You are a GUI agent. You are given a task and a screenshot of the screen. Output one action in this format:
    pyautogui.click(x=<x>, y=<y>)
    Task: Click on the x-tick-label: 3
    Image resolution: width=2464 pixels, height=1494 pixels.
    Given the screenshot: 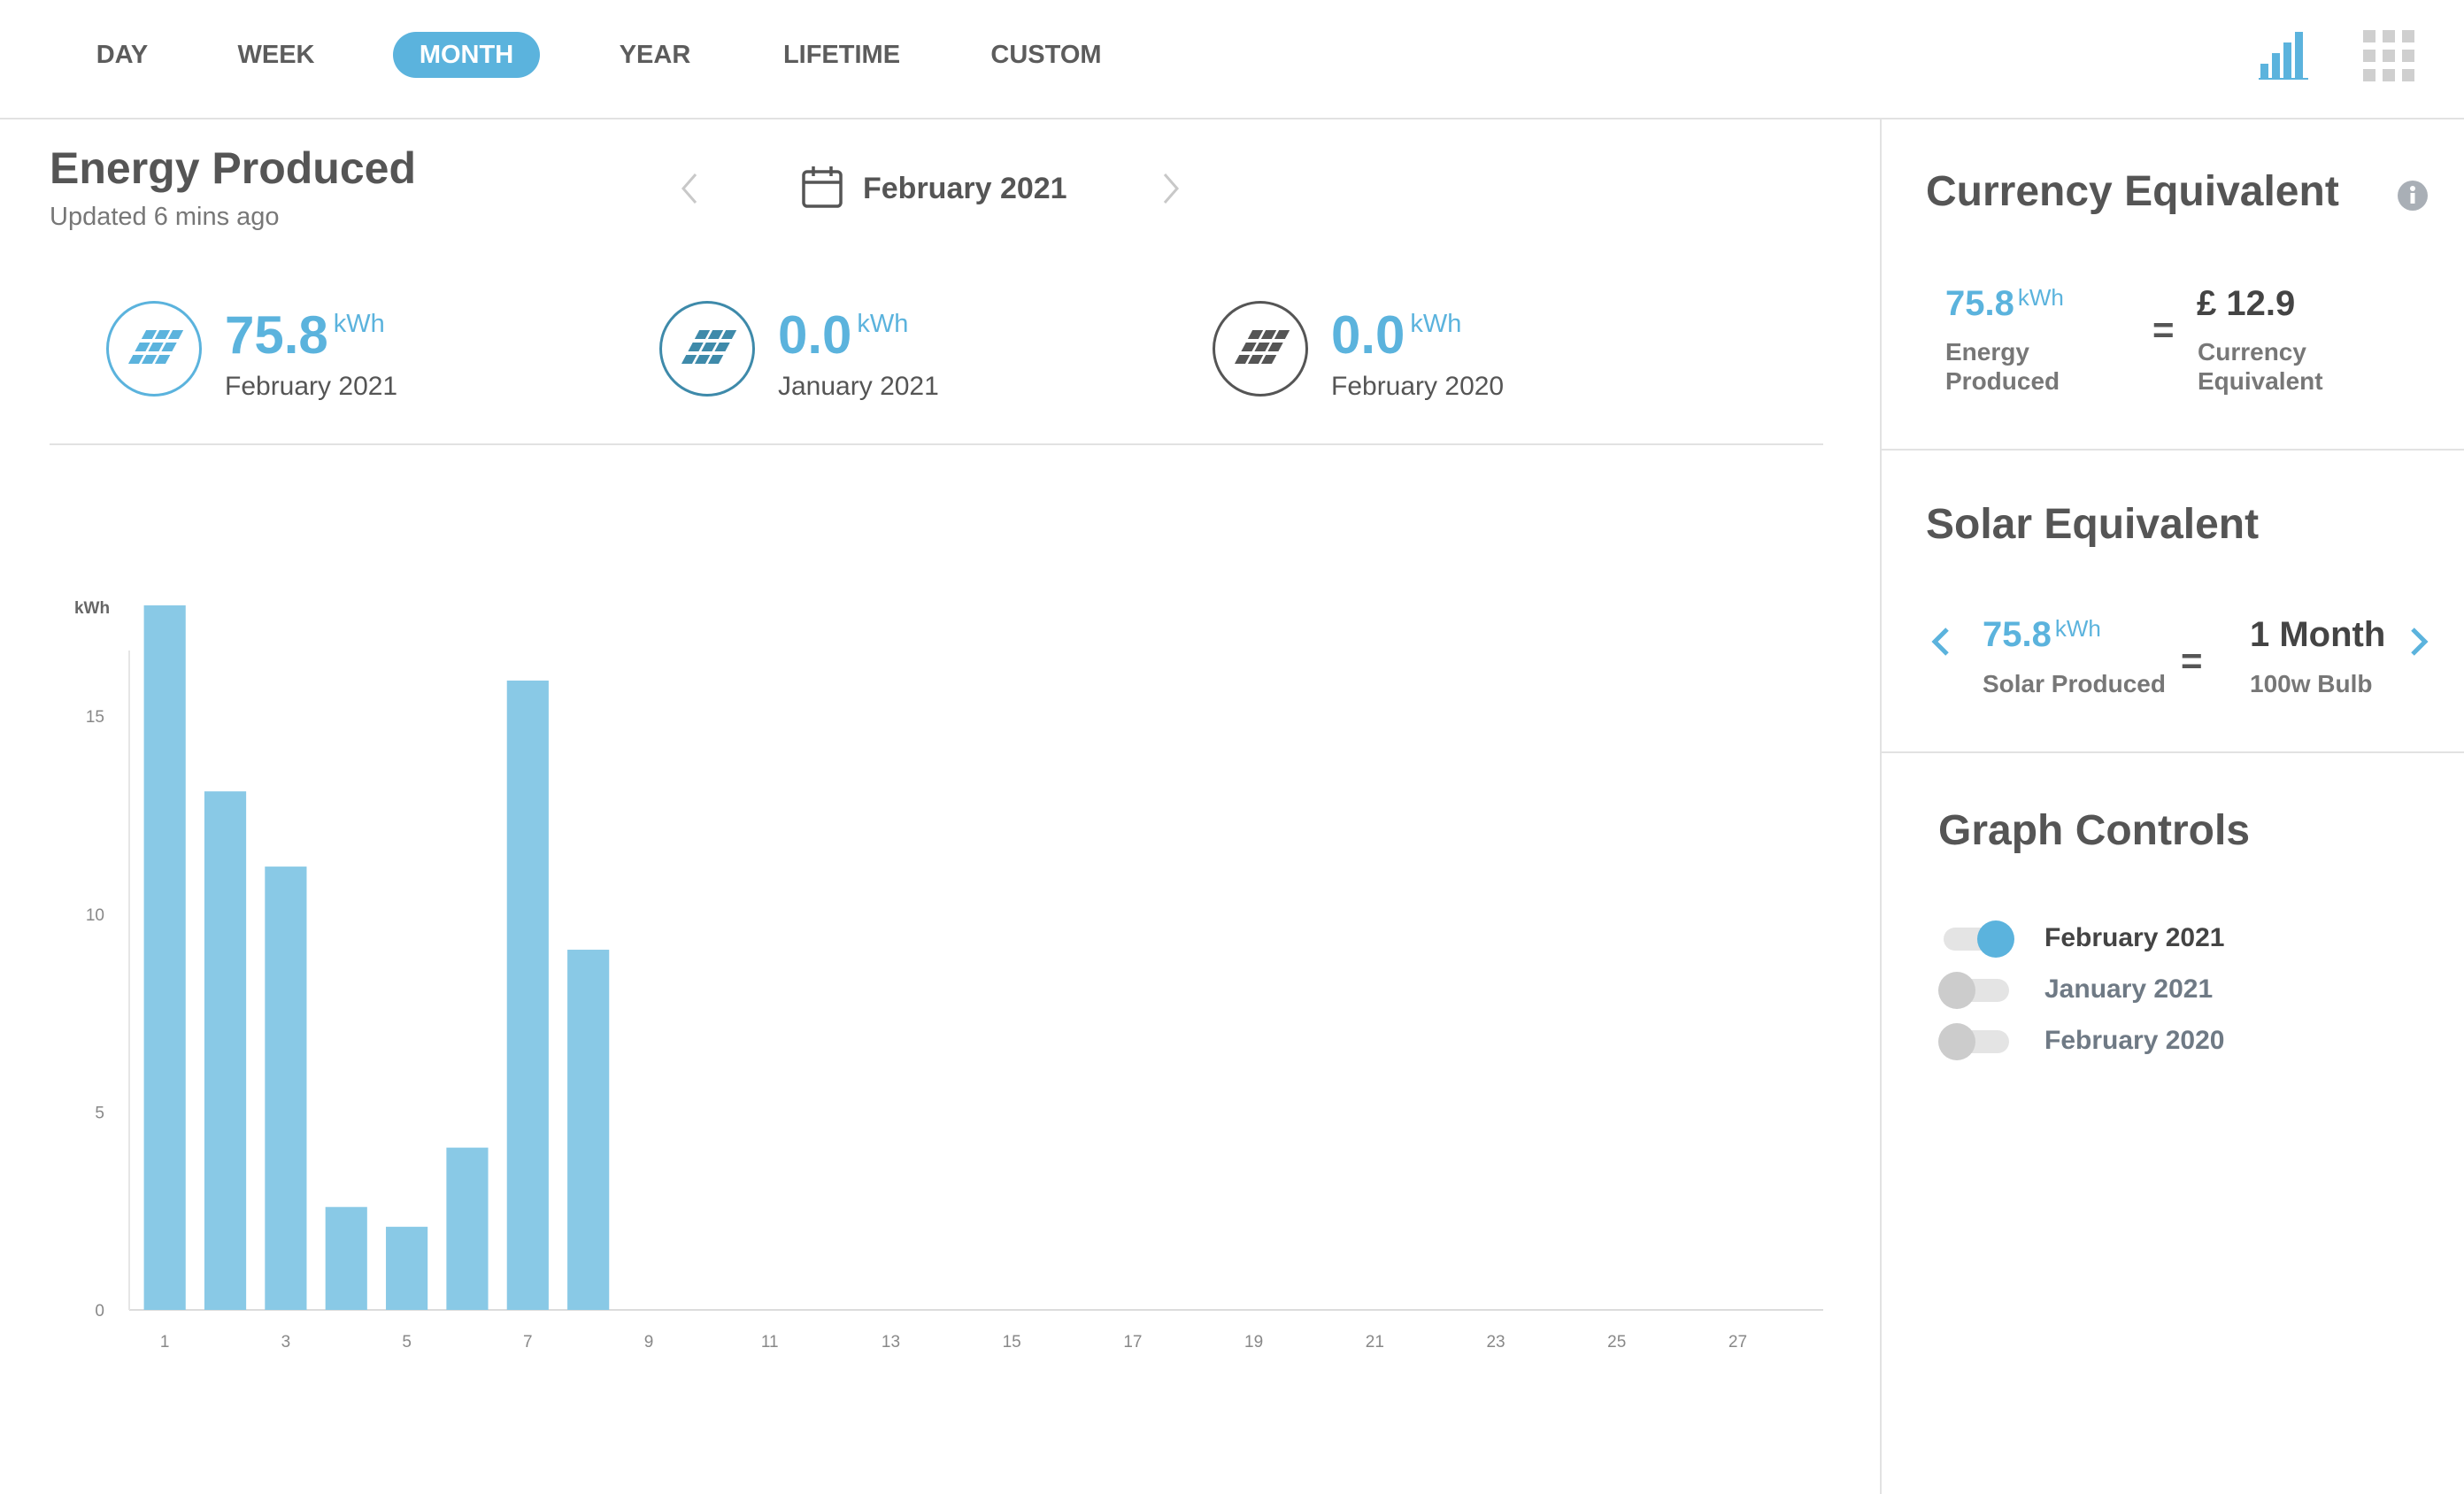 What is the action you would take?
    pyautogui.click(x=286, y=1343)
    